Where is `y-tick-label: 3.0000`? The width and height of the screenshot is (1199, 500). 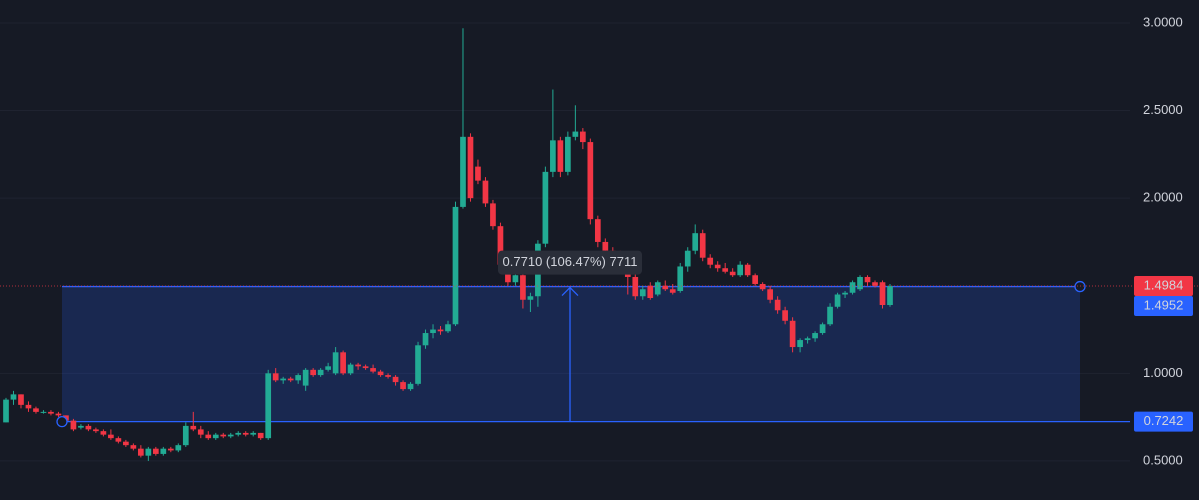
y-tick-label: 3.0000 is located at coordinates (1163, 21).